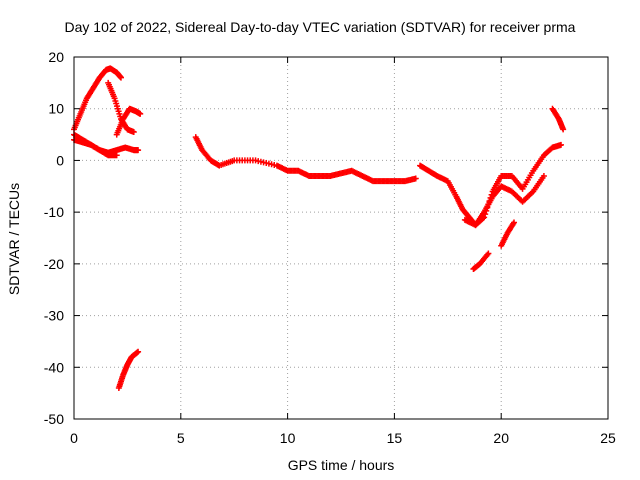 Image resolution: width=640 pixels, height=480 pixels. What do you see at coordinates (181, 438) in the screenshot?
I see `x-tick-label: 5` at bounding box center [181, 438].